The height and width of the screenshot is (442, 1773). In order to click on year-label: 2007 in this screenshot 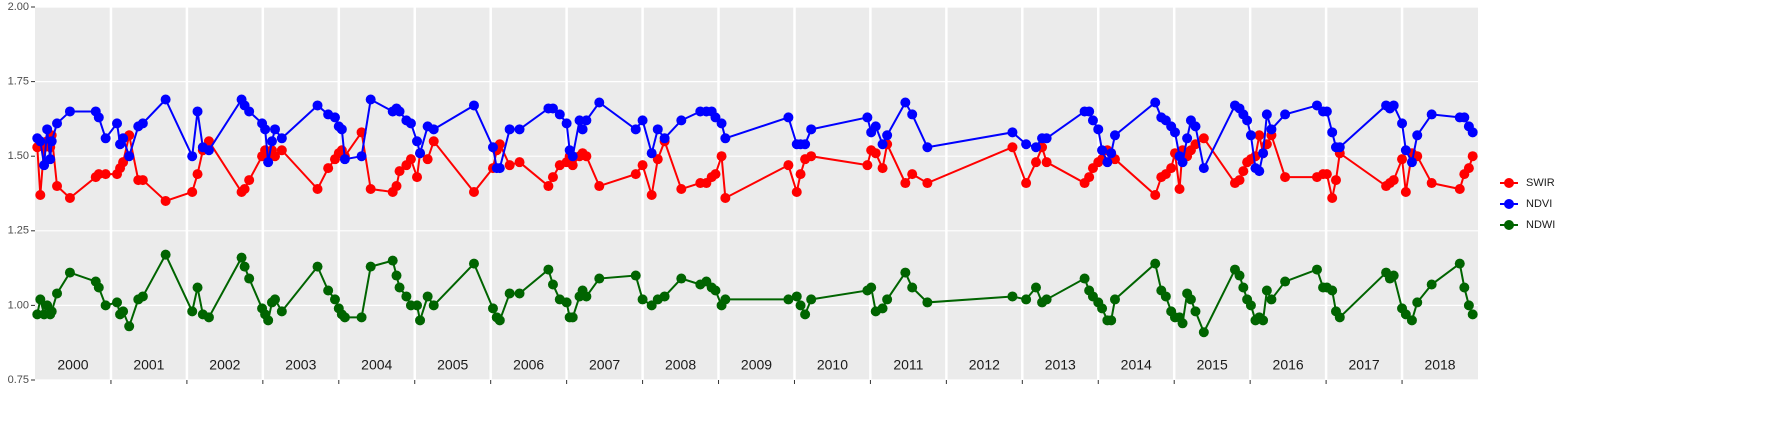, I will do `click(604, 365)`.